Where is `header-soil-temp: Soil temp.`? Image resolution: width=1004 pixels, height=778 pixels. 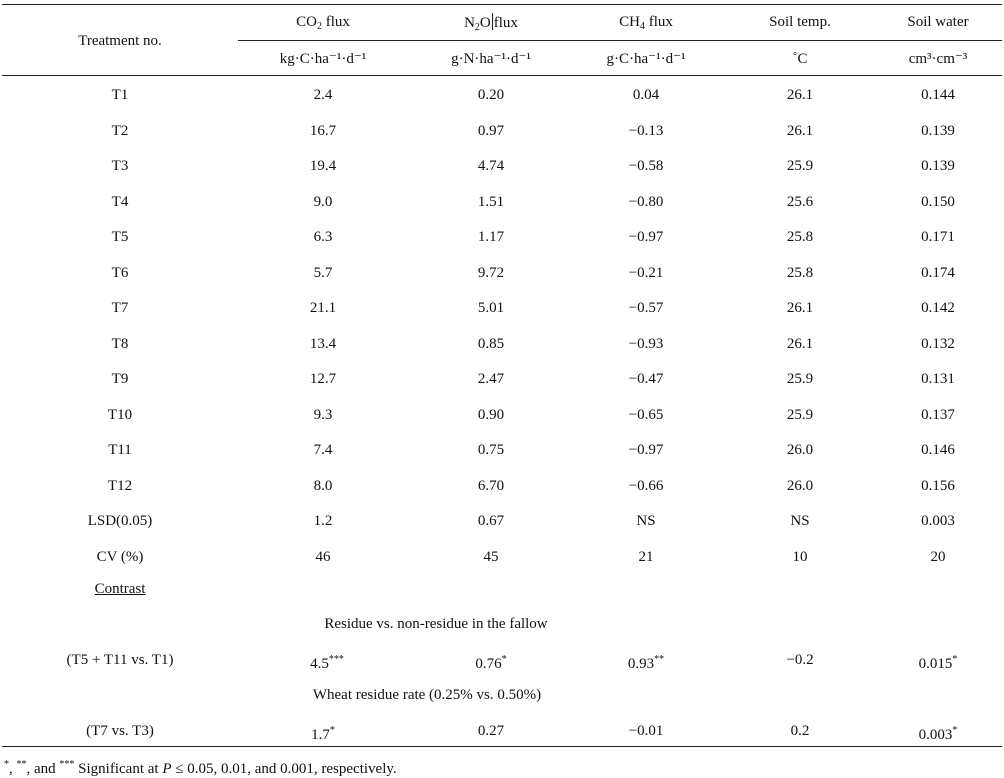
header-soil-temp: Soil temp. is located at coordinates (800, 22).